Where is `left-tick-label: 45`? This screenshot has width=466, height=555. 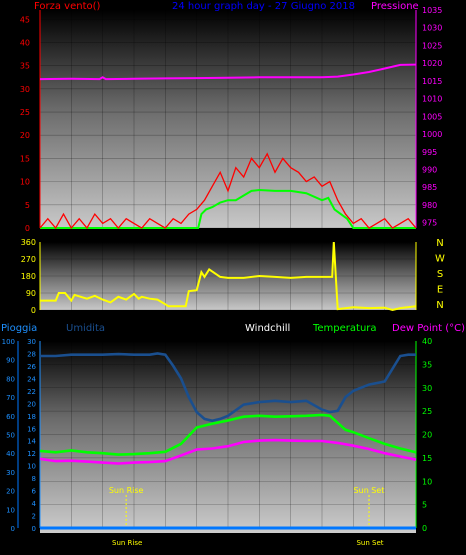 left-tick-label: 45 is located at coordinates (25, 19).